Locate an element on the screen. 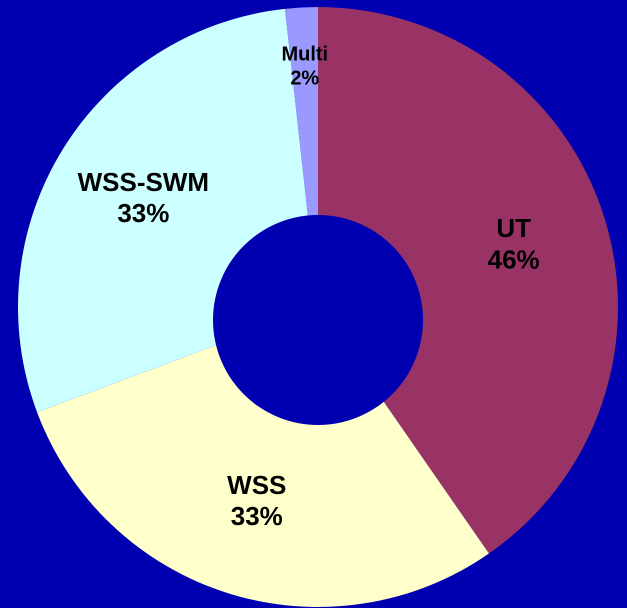 This screenshot has width=627, height=608. slice-value-label: 46% is located at coordinates (514, 259).